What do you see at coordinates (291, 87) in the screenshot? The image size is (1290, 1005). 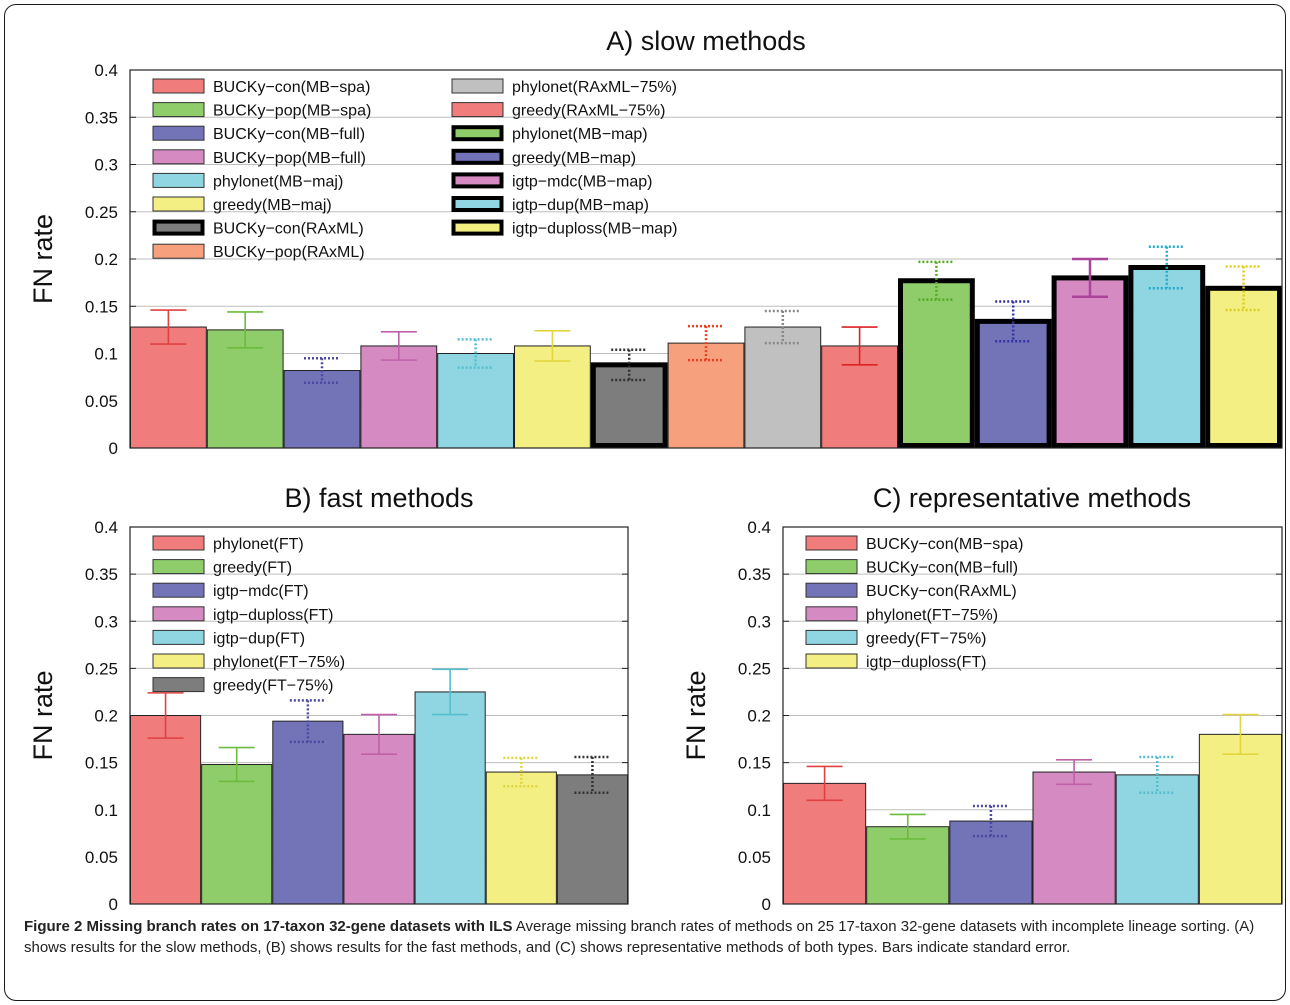 I see `legend-label: BUCKy−con(MB−spa)` at bounding box center [291, 87].